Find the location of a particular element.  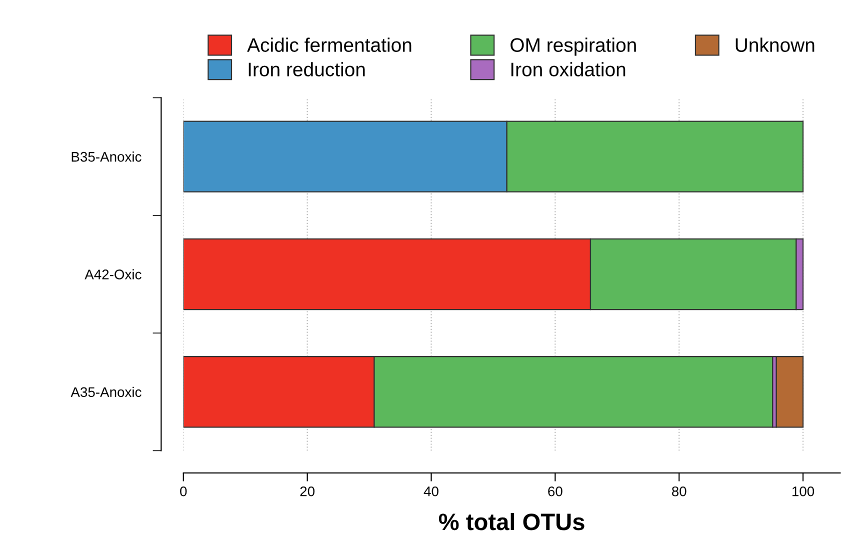

x-tick-label: 60 is located at coordinates (555, 491).